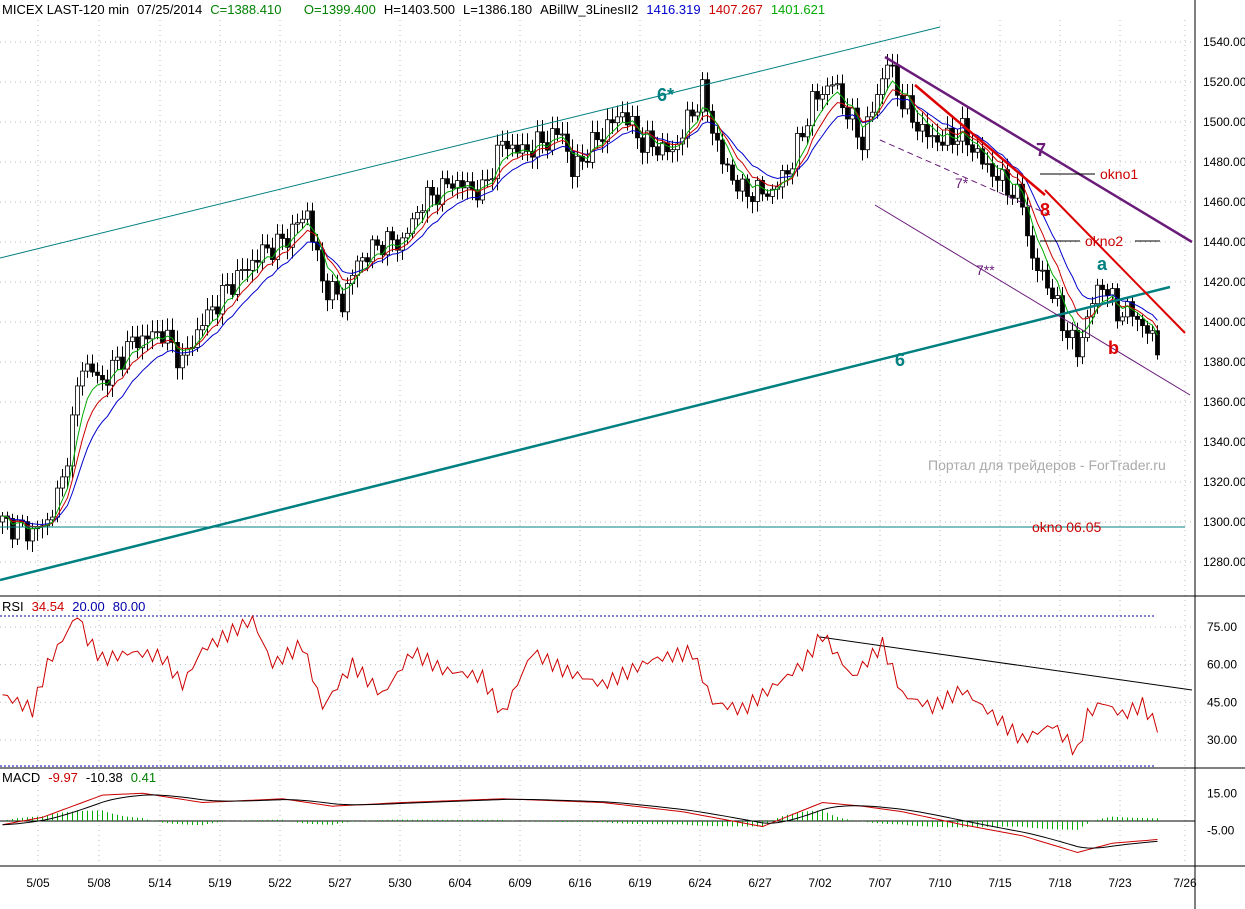 This screenshot has height=909, width=1245. Describe the element at coordinates (985, 270) in the screenshot. I see `wave-7starstar-label: 7**` at that location.